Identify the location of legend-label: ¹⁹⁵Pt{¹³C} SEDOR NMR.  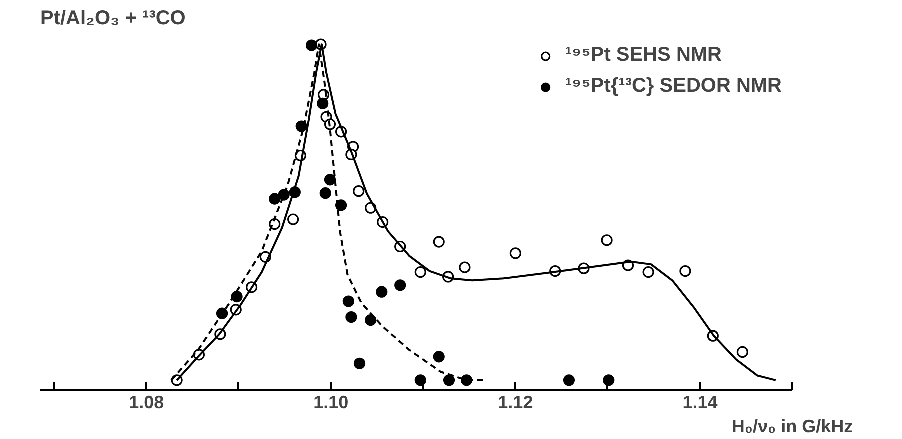
(673, 86).